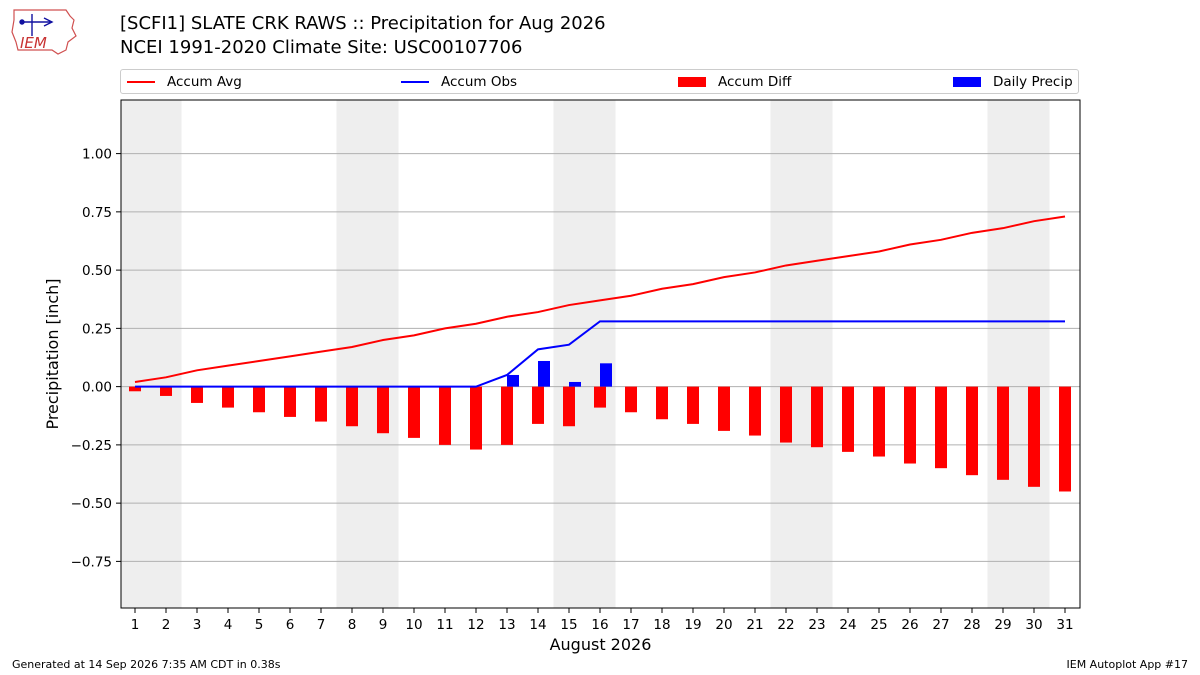 The image size is (1200, 675). What do you see at coordinates (135, 625) in the screenshot?
I see `x-tick-label: 1` at bounding box center [135, 625].